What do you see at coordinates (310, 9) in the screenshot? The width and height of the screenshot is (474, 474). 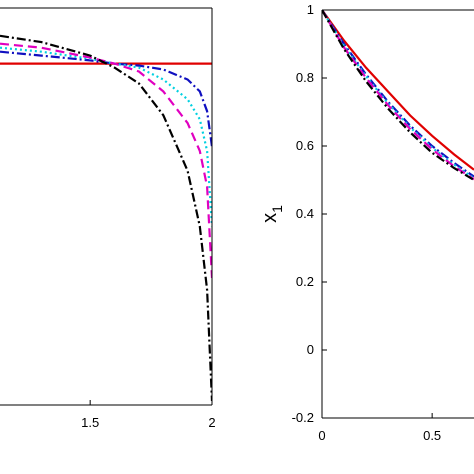 I see `y-tick-label: 1` at bounding box center [310, 9].